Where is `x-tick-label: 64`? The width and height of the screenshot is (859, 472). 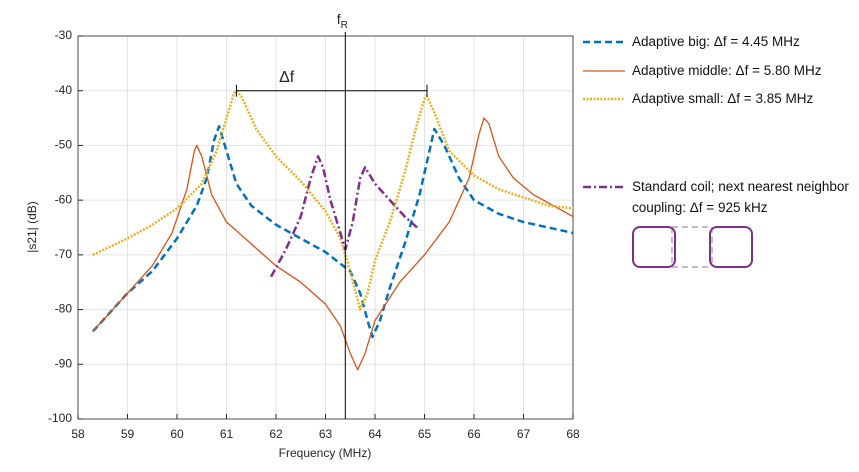
x-tick-label: 64 is located at coordinates (375, 434).